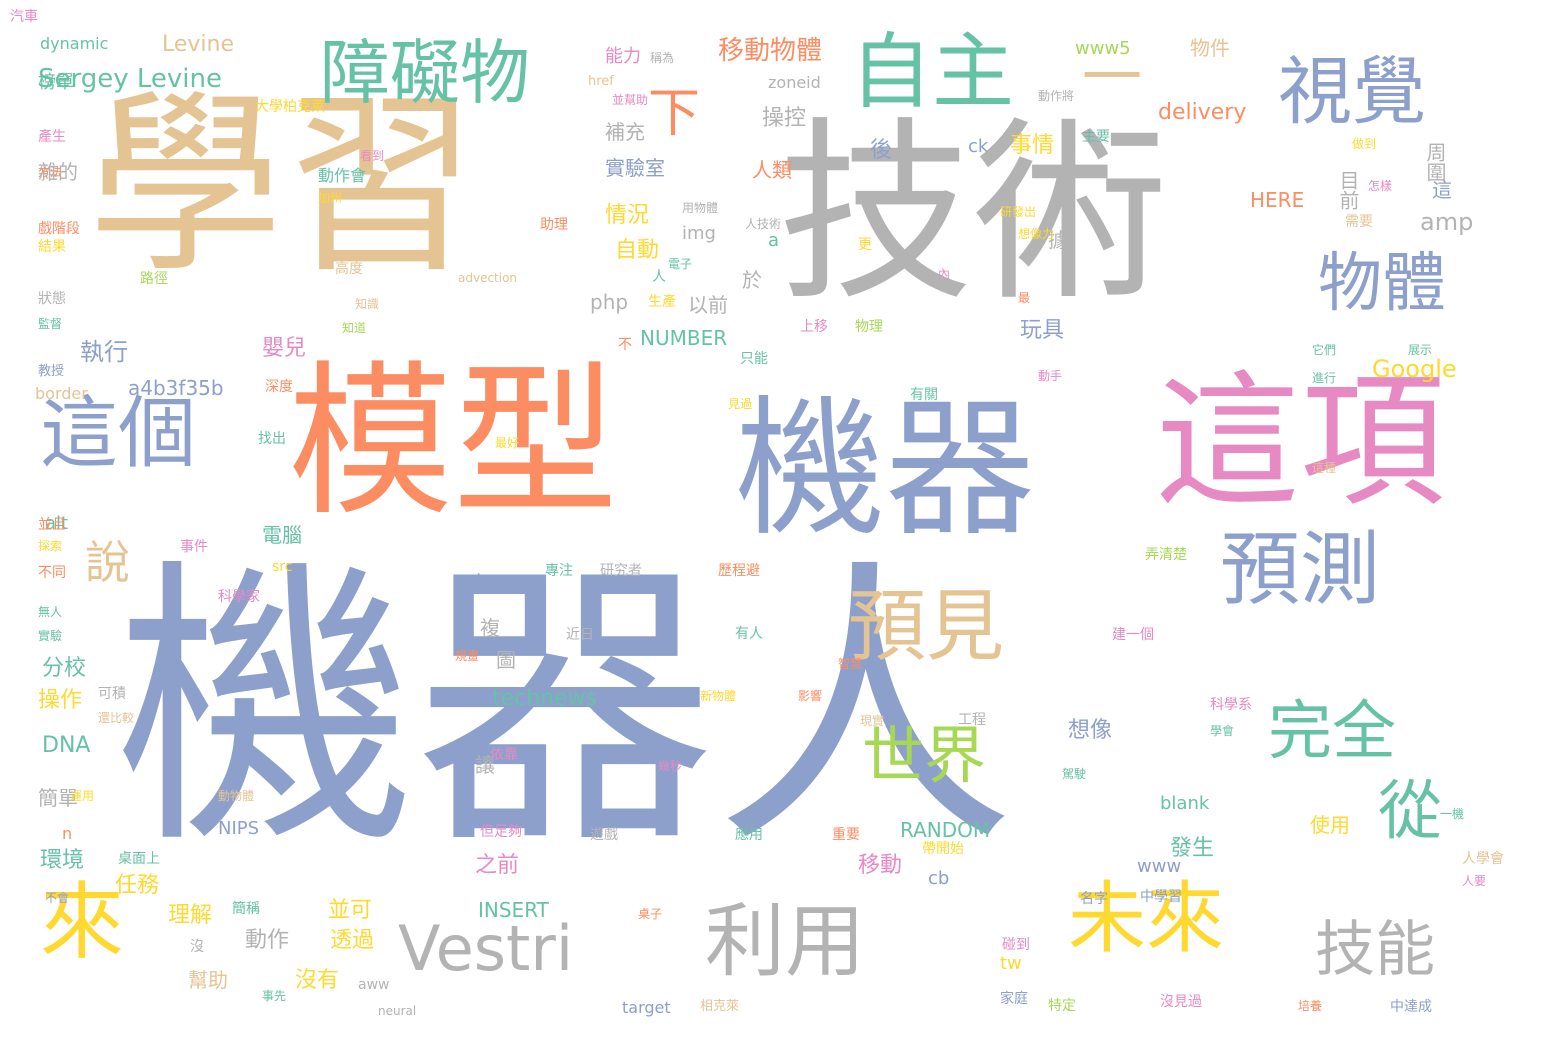  I want to click on cloud-word: 教授, so click(51, 371).